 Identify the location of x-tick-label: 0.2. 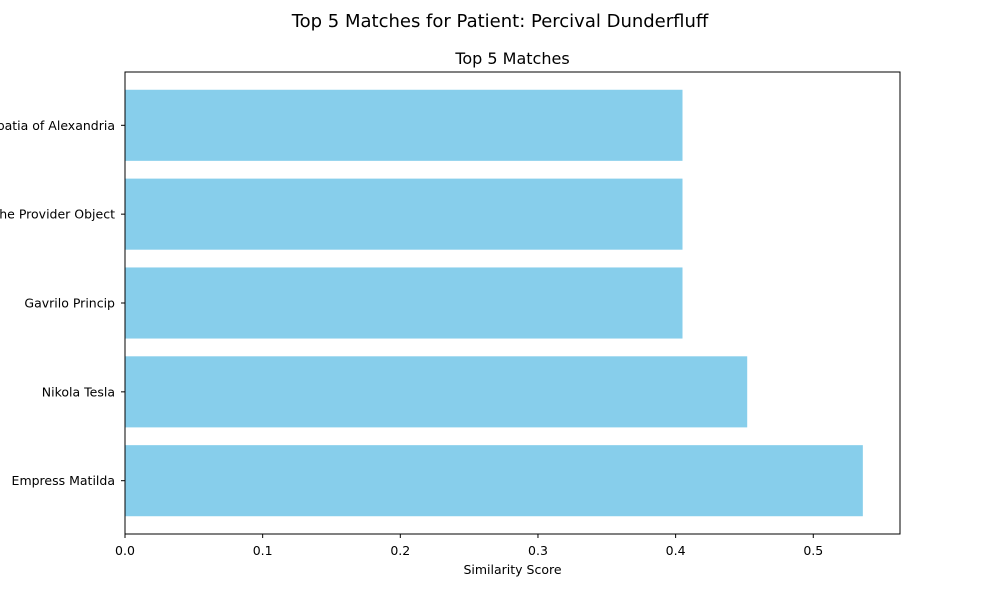
(400, 550).